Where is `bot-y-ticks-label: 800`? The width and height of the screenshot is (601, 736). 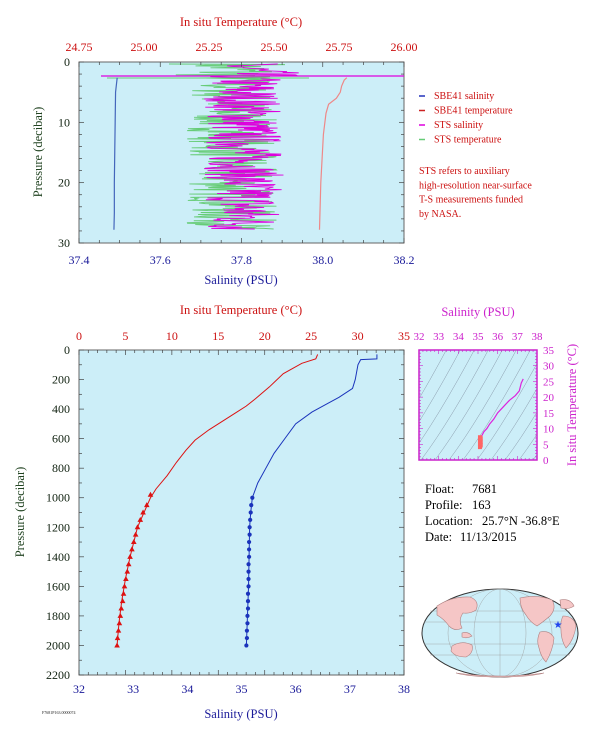
bot-y-ticks-label: 800 is located at coordinates (61, 468).